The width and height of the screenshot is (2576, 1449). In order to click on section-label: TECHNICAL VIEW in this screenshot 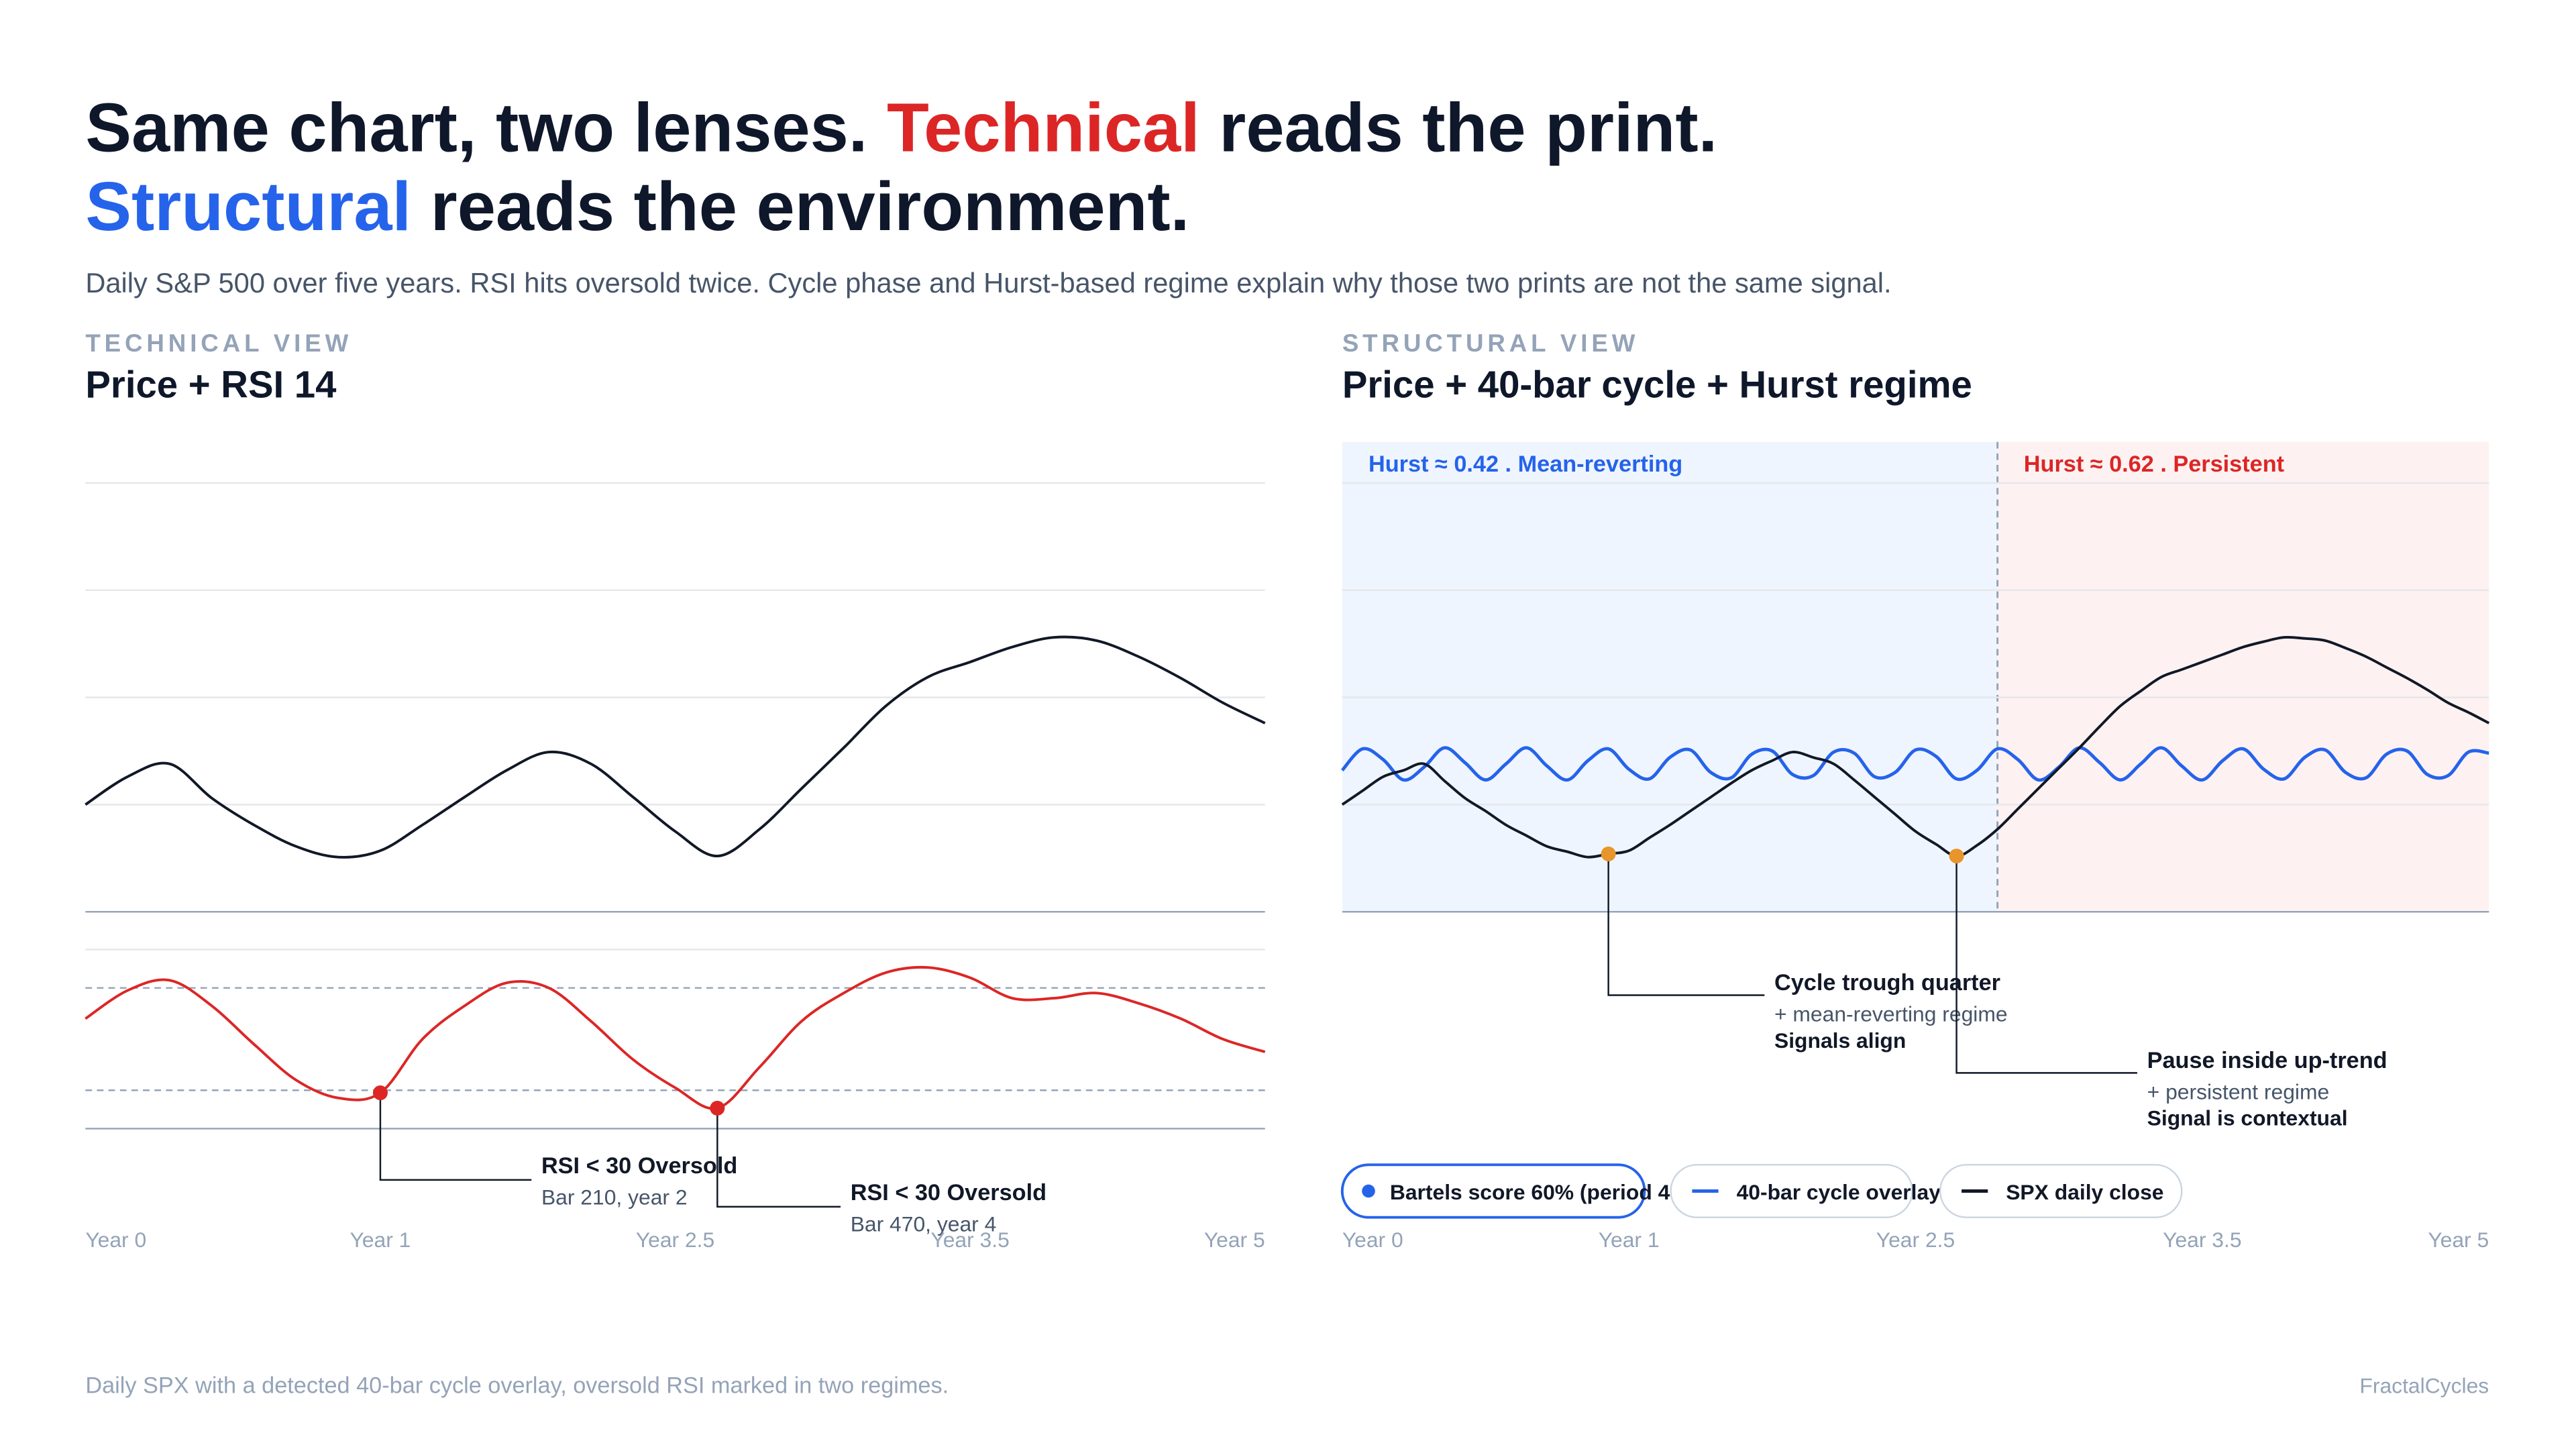, I will do `click(218, 343)`.